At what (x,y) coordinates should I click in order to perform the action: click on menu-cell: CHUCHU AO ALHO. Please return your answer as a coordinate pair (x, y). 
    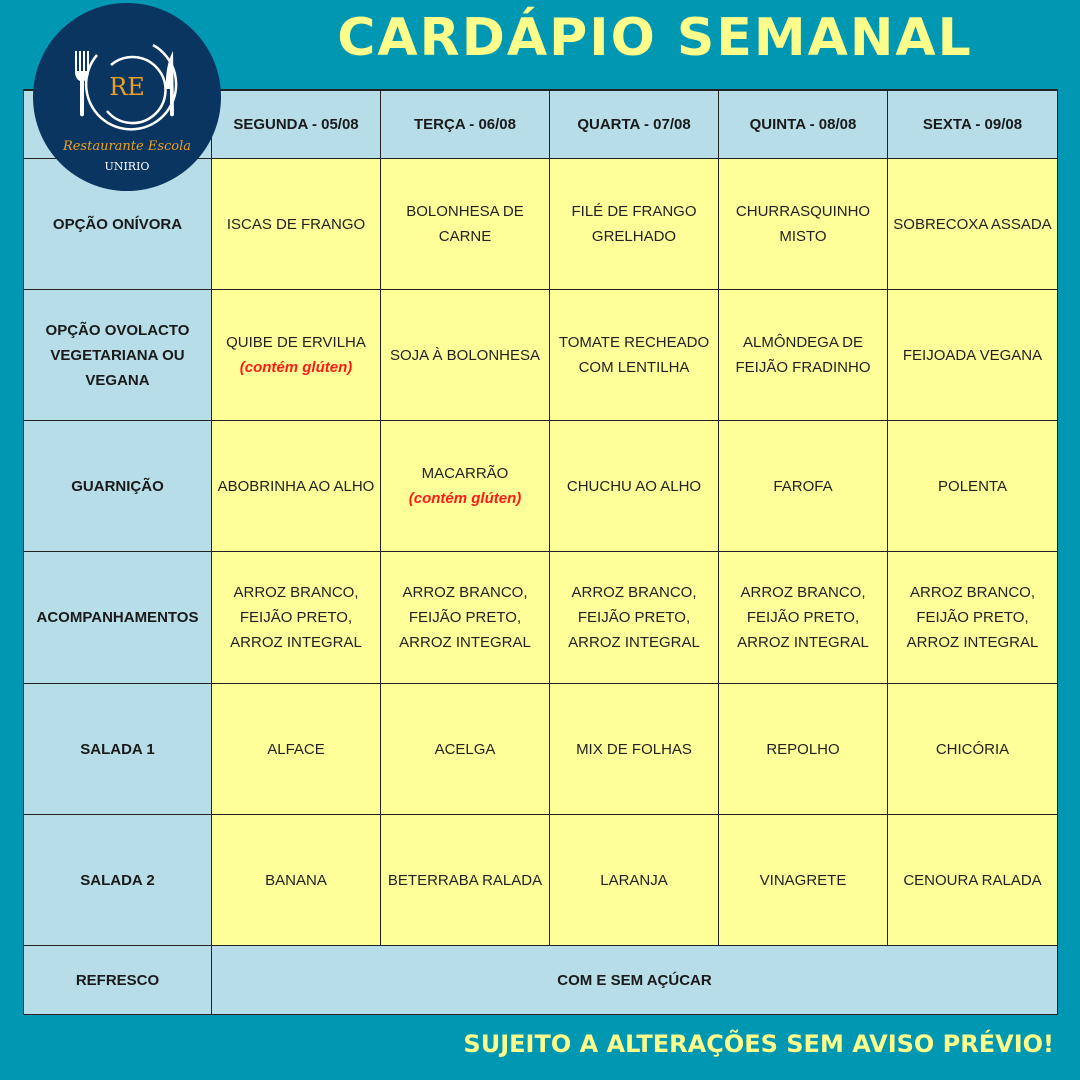
    Looking at the image, I should click on (634, 486).